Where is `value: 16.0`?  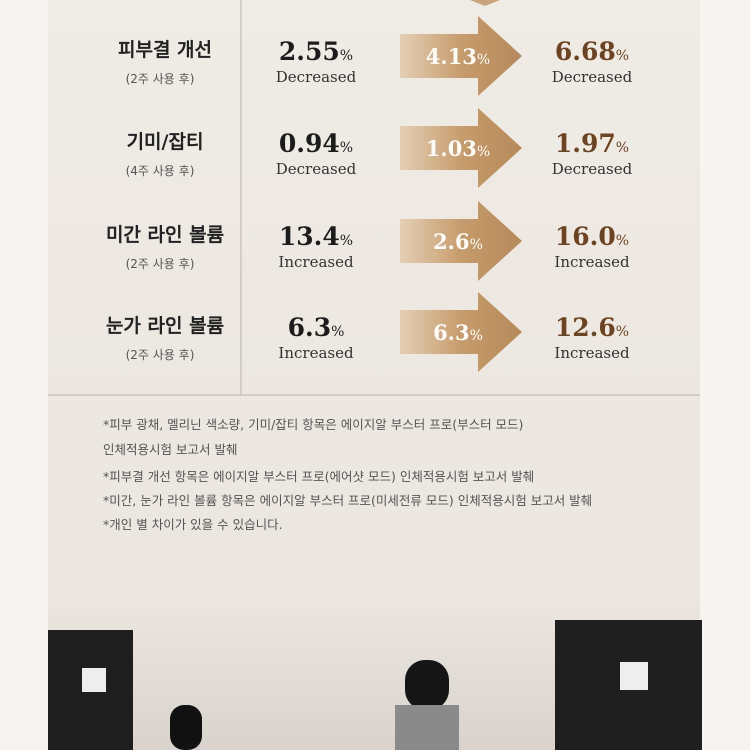
value: 16.0 is located at coordinates (585, 236).